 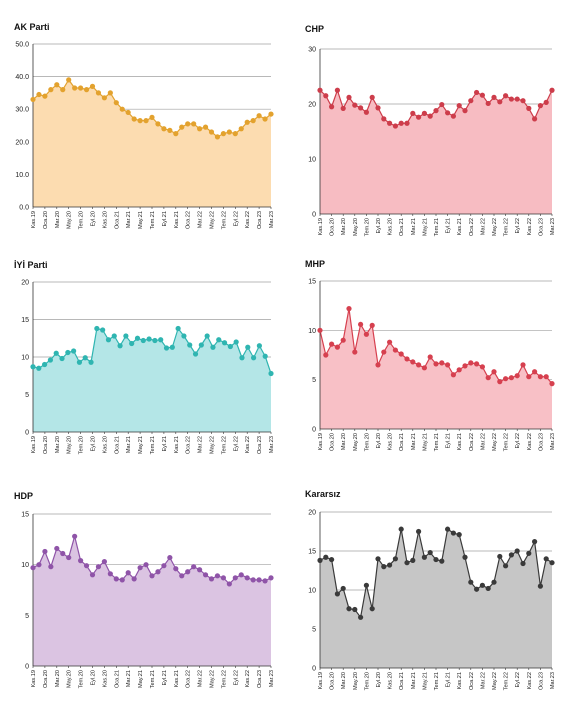 I want to click on iyi-parti-x-tick-label: Tem.22, so click(x=224, y=445).